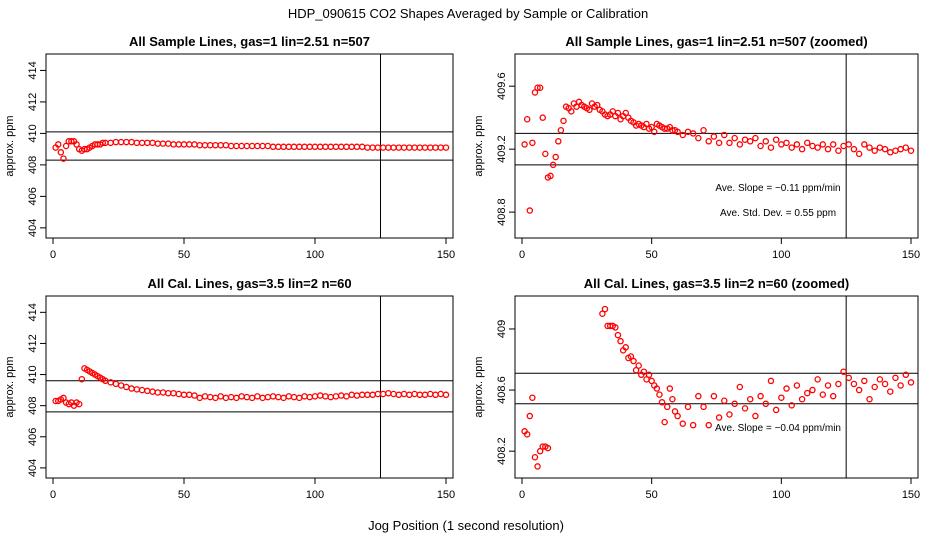  I want to click on y-tick-label: 404, so click(33, 468).